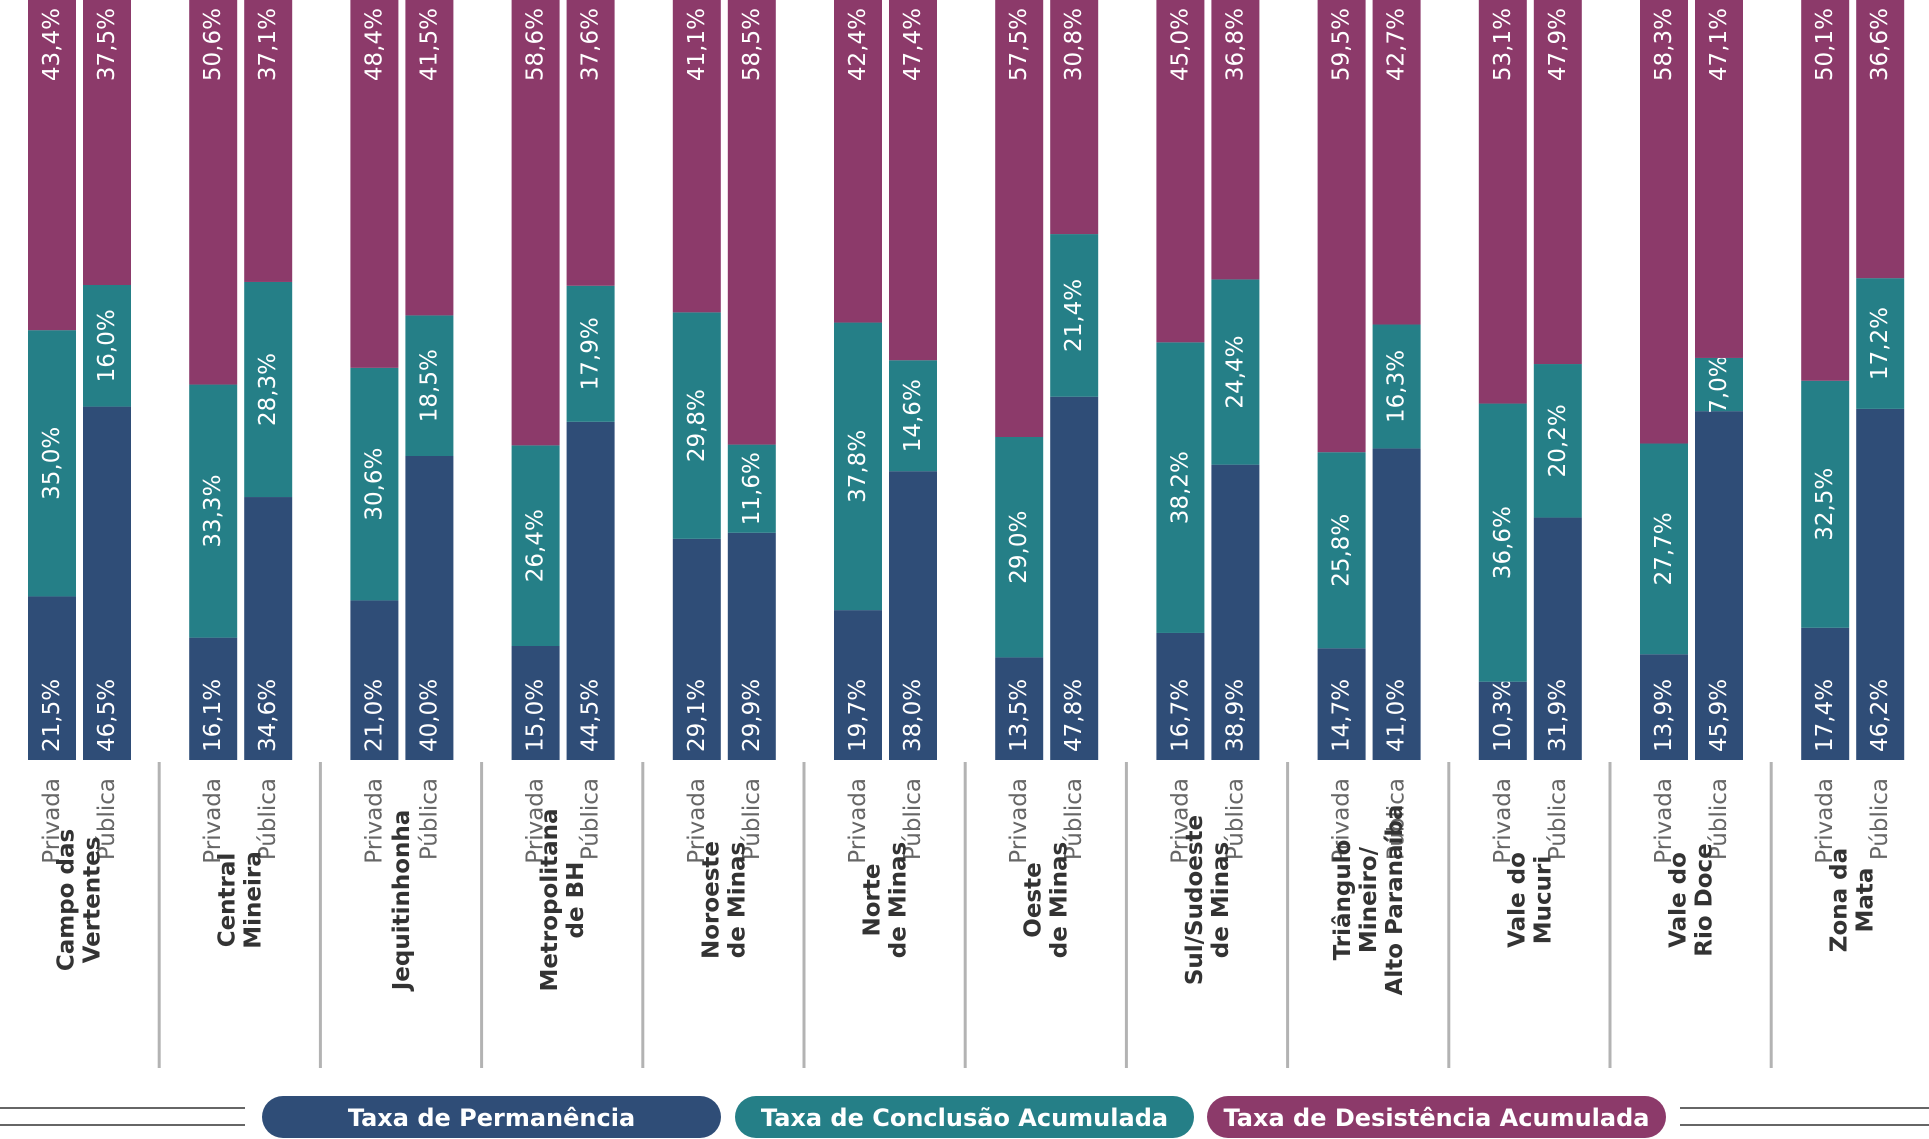 This screenshot has width=1929, height=1139. Describe the element at coordinates (886, 900) in the screenshot. I see `region-label: Nortede Minas` at that location.